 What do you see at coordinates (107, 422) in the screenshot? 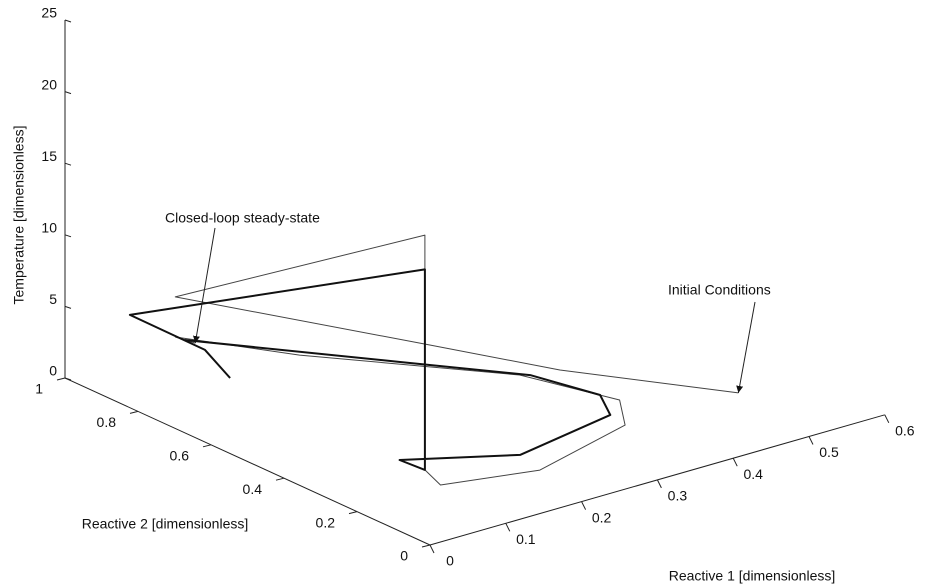
I see `y-tick-label: 0.8` at bounding box center [107, 422].